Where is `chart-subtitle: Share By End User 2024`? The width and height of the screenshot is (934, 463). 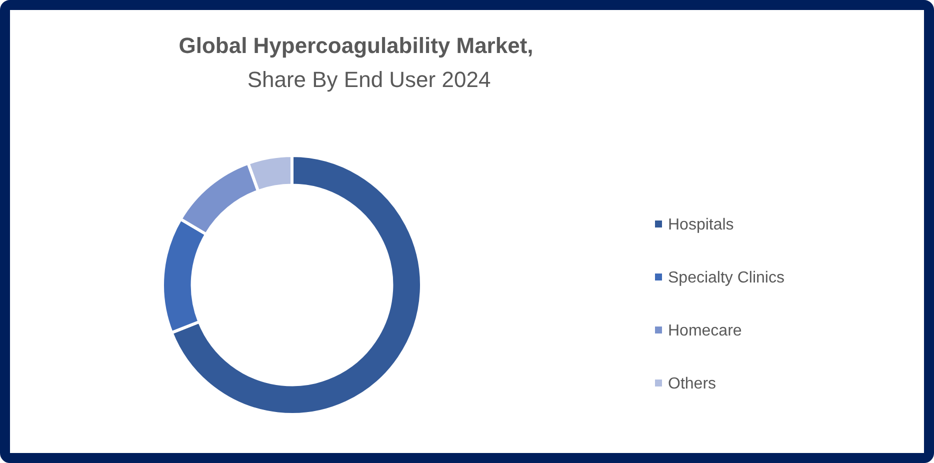 chart-subtitle: Share By End User 2024 is located at coordinates (369, 79).